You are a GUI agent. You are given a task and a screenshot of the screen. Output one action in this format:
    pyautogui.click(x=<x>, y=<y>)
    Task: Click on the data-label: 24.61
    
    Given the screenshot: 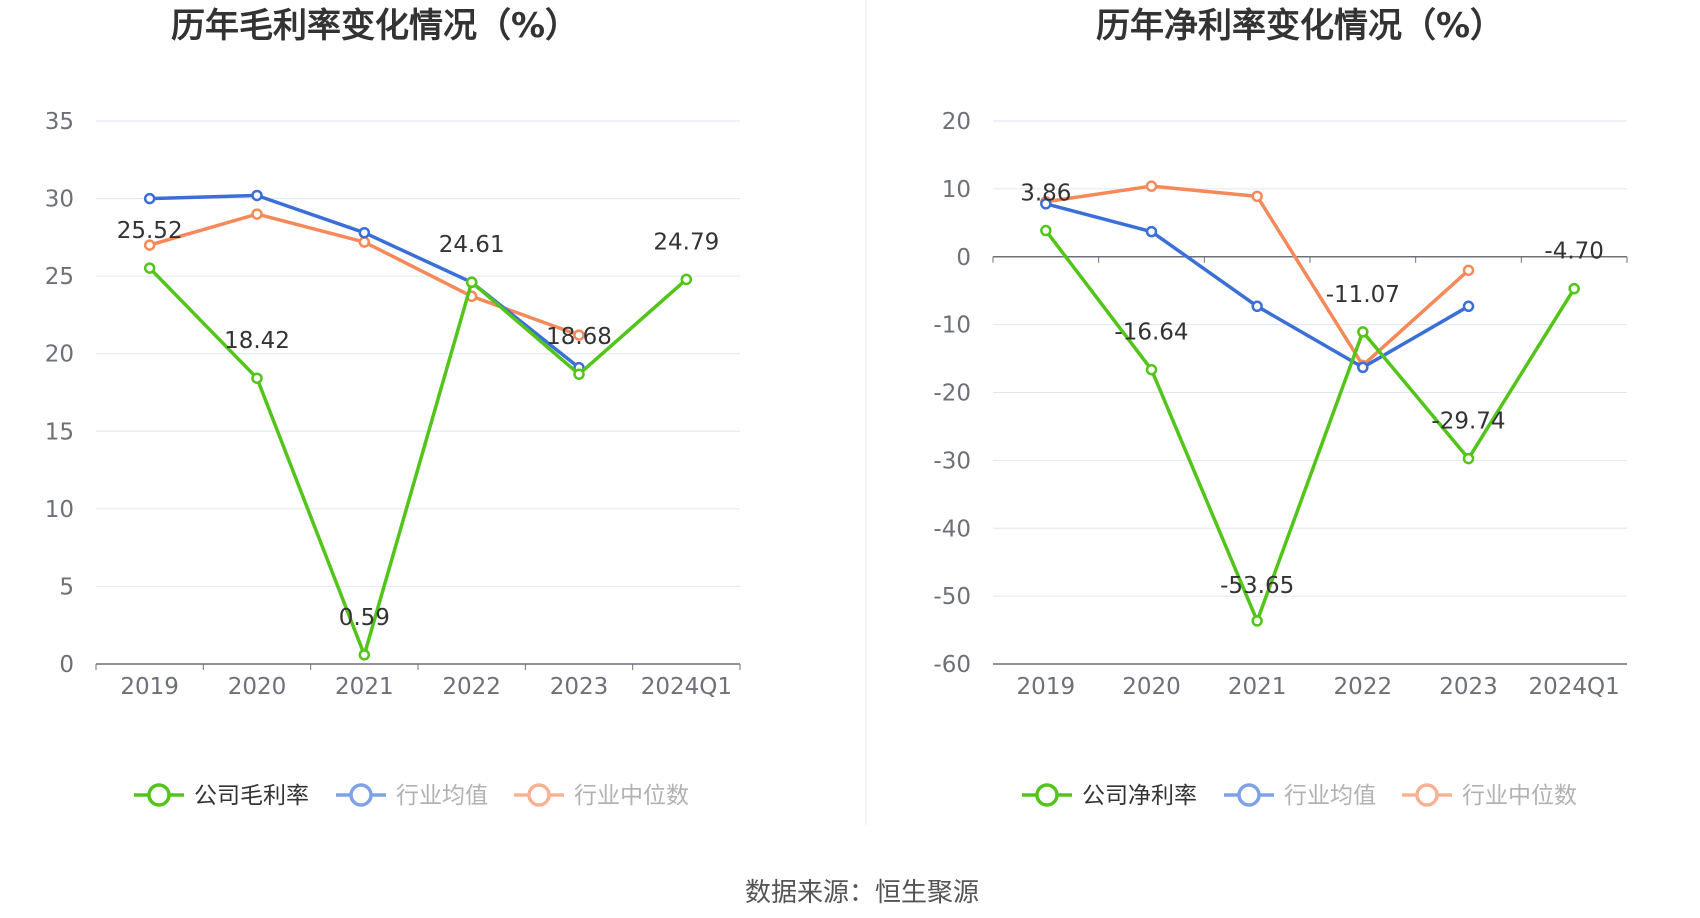 What is the action you would take?
    pyautogui.click(x=472, y=245)
    